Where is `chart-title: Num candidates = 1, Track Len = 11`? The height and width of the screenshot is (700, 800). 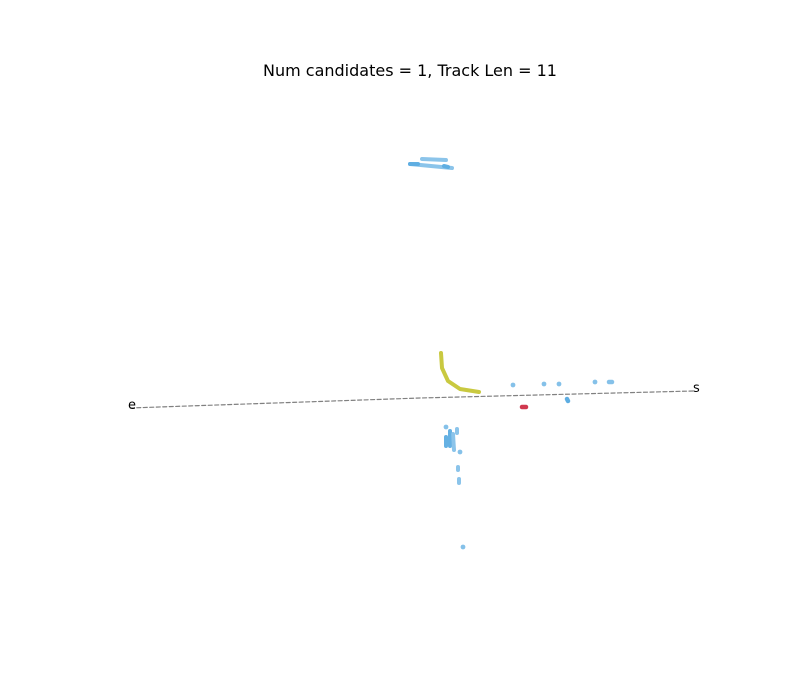 chart-title: Num candidates = 1, Track Len = 11 is located at coordinates (410, 70).